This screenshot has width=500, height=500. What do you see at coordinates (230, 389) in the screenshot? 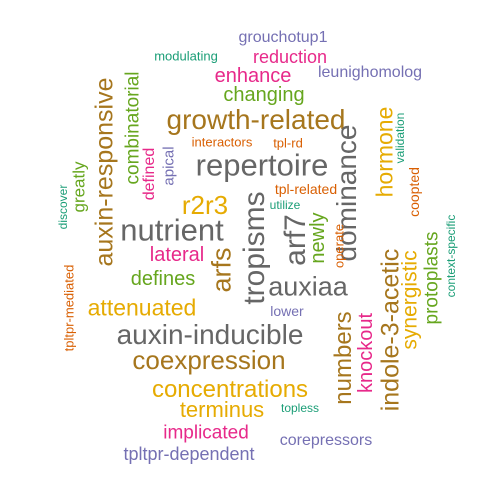
I see `word: concentrations` at bounding box center [230, 389].